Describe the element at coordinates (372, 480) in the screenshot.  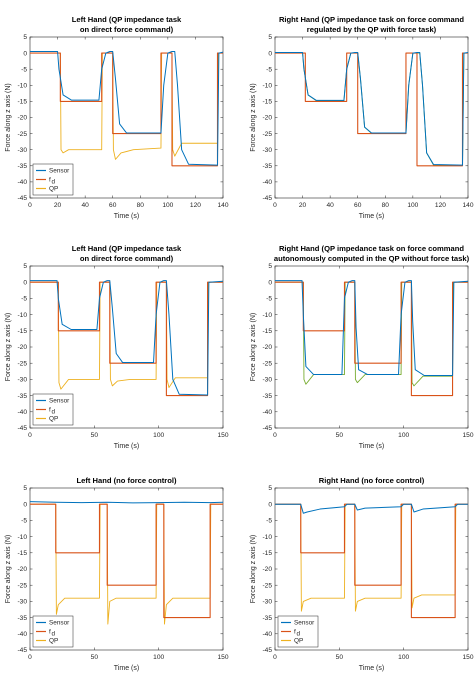
I see `chart-title: Right Hand (no force control)` at that location.